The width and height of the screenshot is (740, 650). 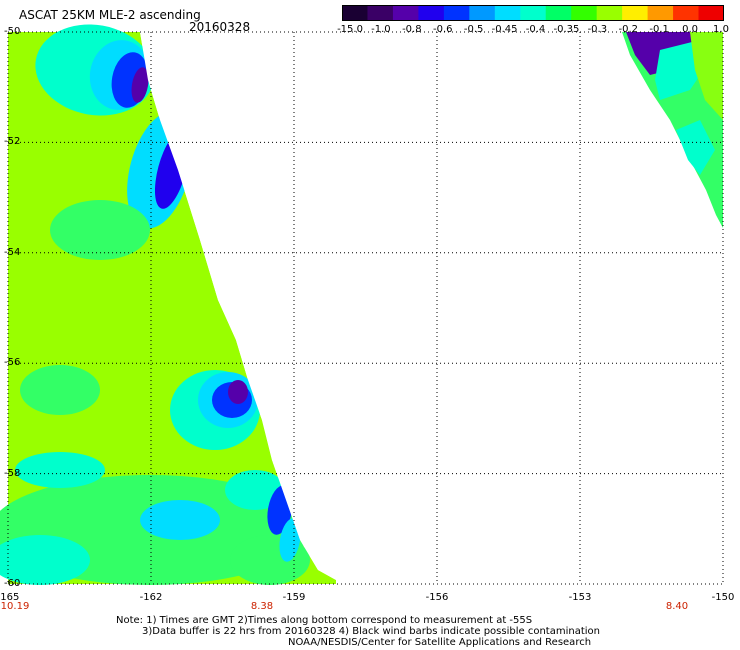 What do you see at coordinates (12, 31) in the screenshot?
I see `lat-tick-label: -50` at bounding box center [12, 31].